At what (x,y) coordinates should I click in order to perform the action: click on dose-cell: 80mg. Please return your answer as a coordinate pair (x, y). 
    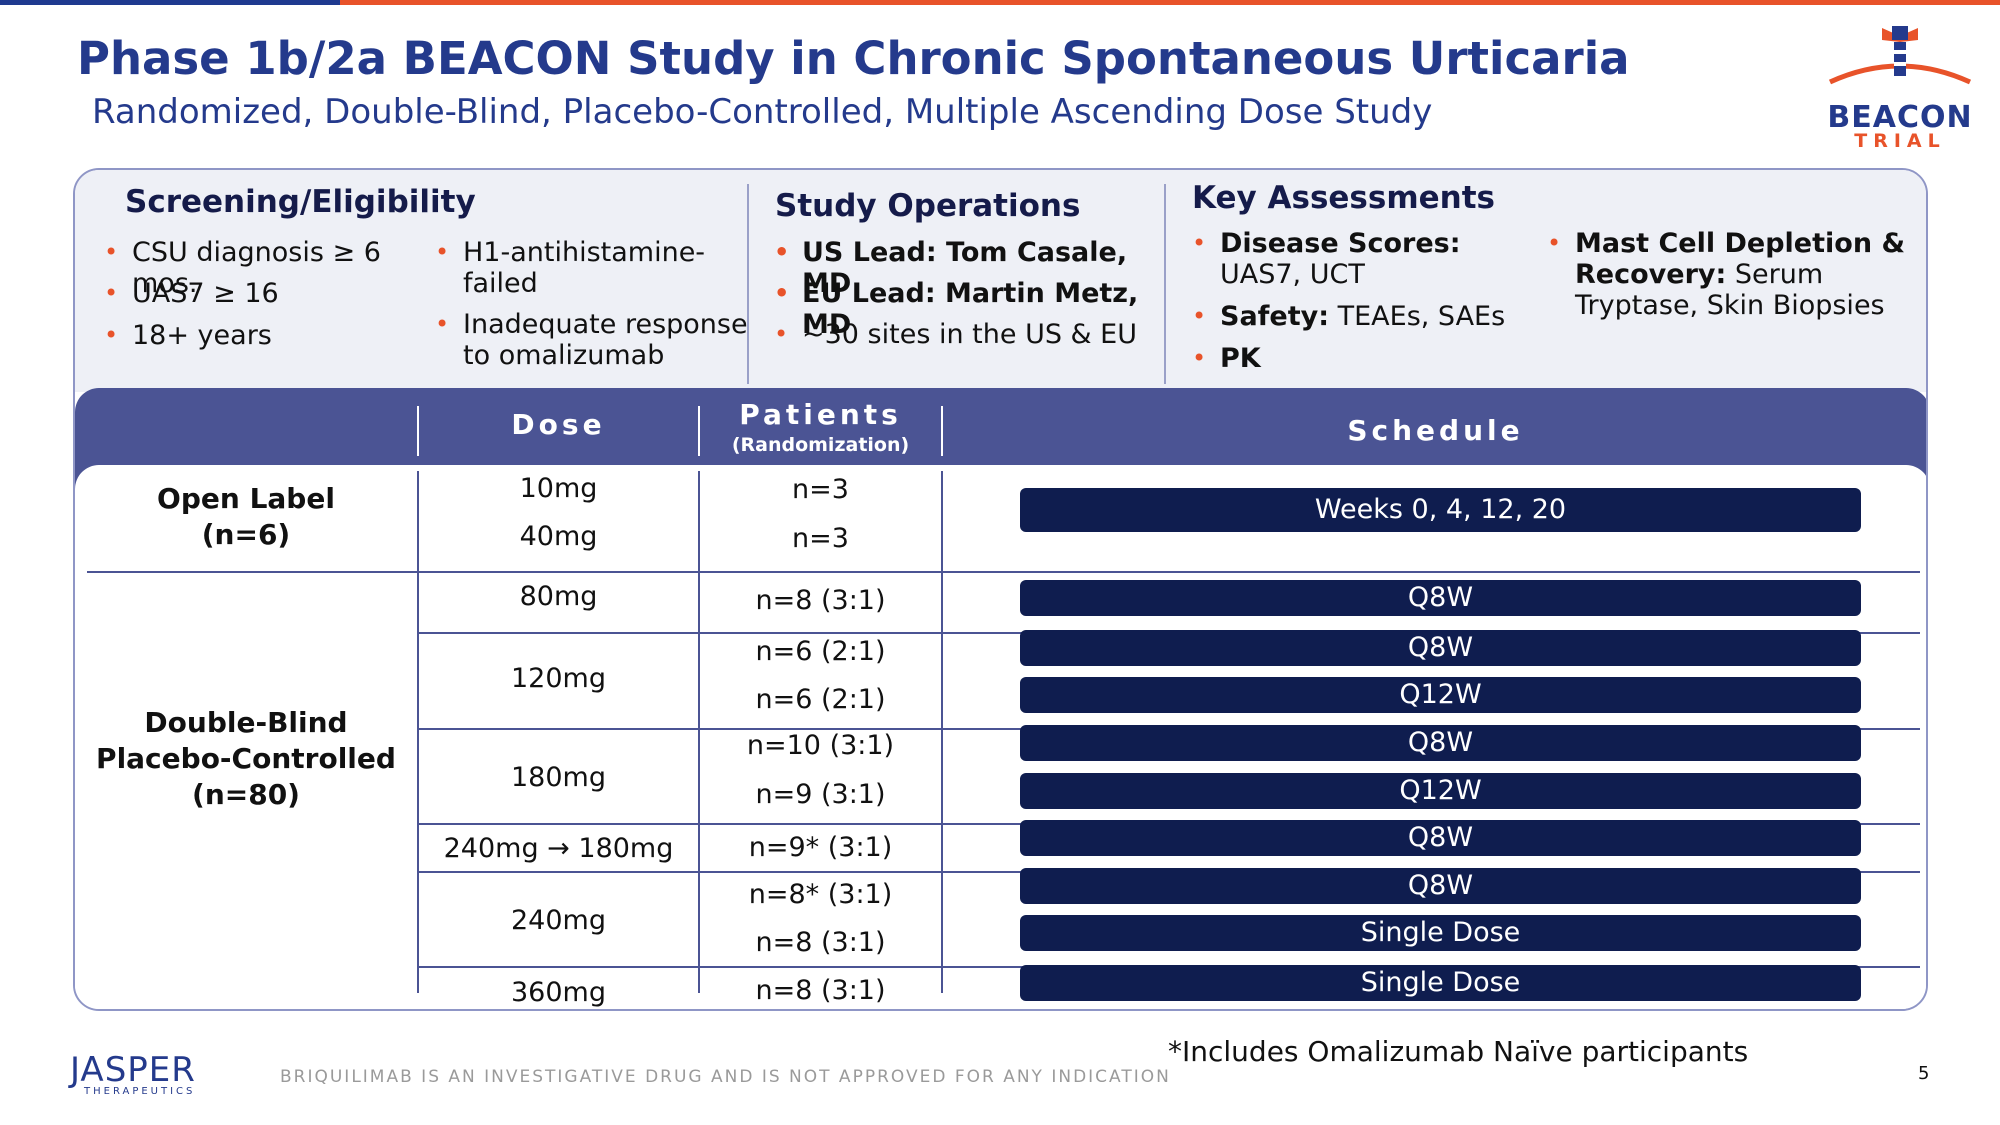
    Looking at the image, I should click on (558, 596).